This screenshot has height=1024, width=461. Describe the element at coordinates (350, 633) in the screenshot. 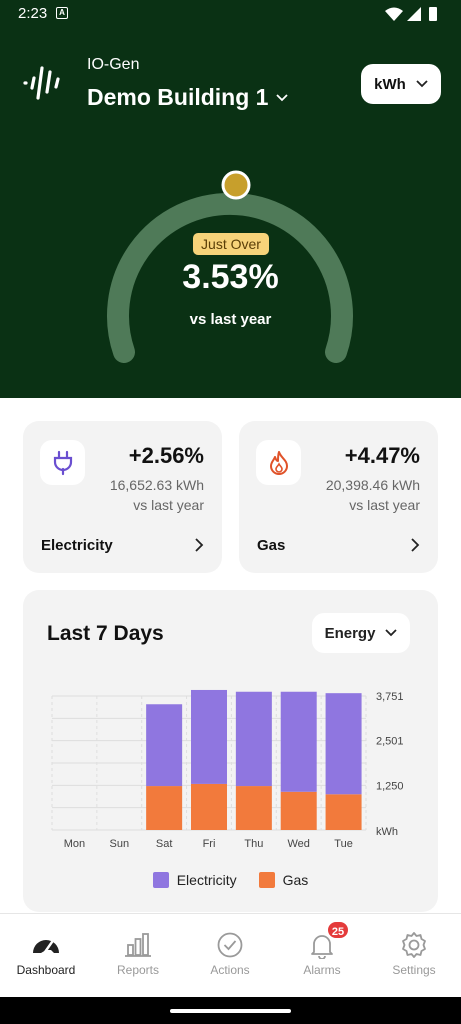

I see `metric-label: Energy` at that location.